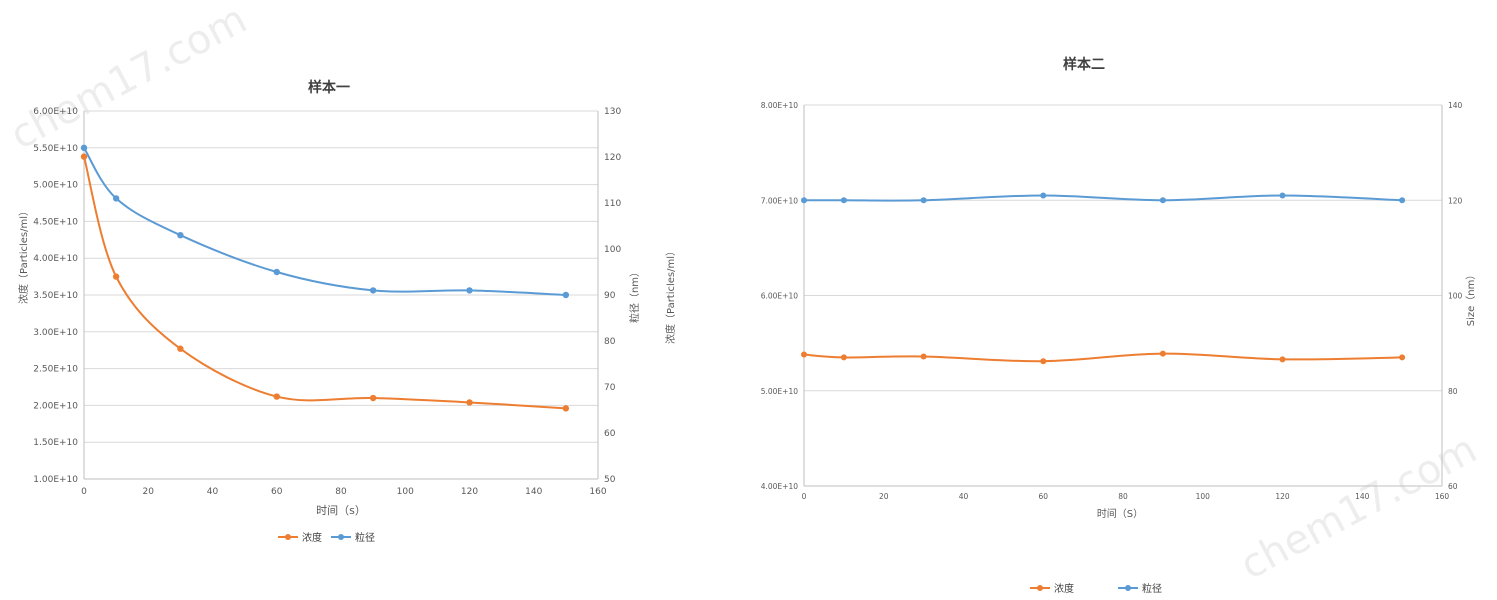 The width and height of the screenshot is (1497, 600). Describe the element at coordinates (55, 406) in the screenshot. I see `y-left-tick-label: 2.00E+10` at that location.